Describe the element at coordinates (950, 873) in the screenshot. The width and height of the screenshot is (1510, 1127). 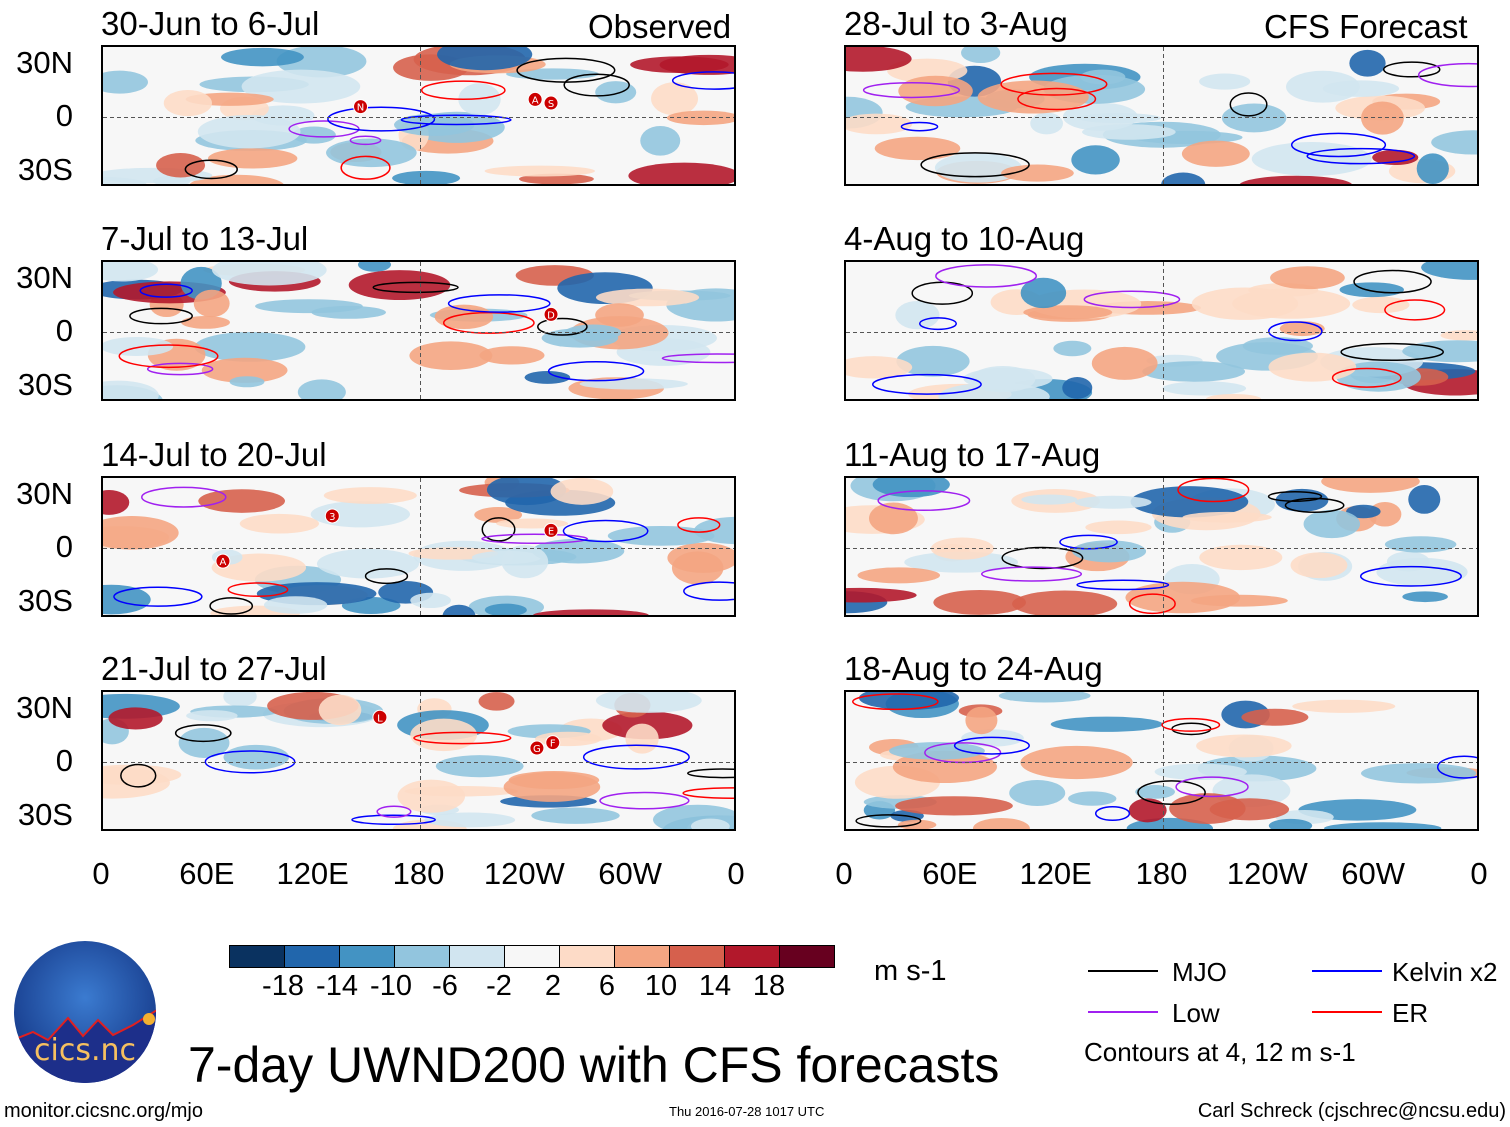
I see `lon-label: 60E` at that location.